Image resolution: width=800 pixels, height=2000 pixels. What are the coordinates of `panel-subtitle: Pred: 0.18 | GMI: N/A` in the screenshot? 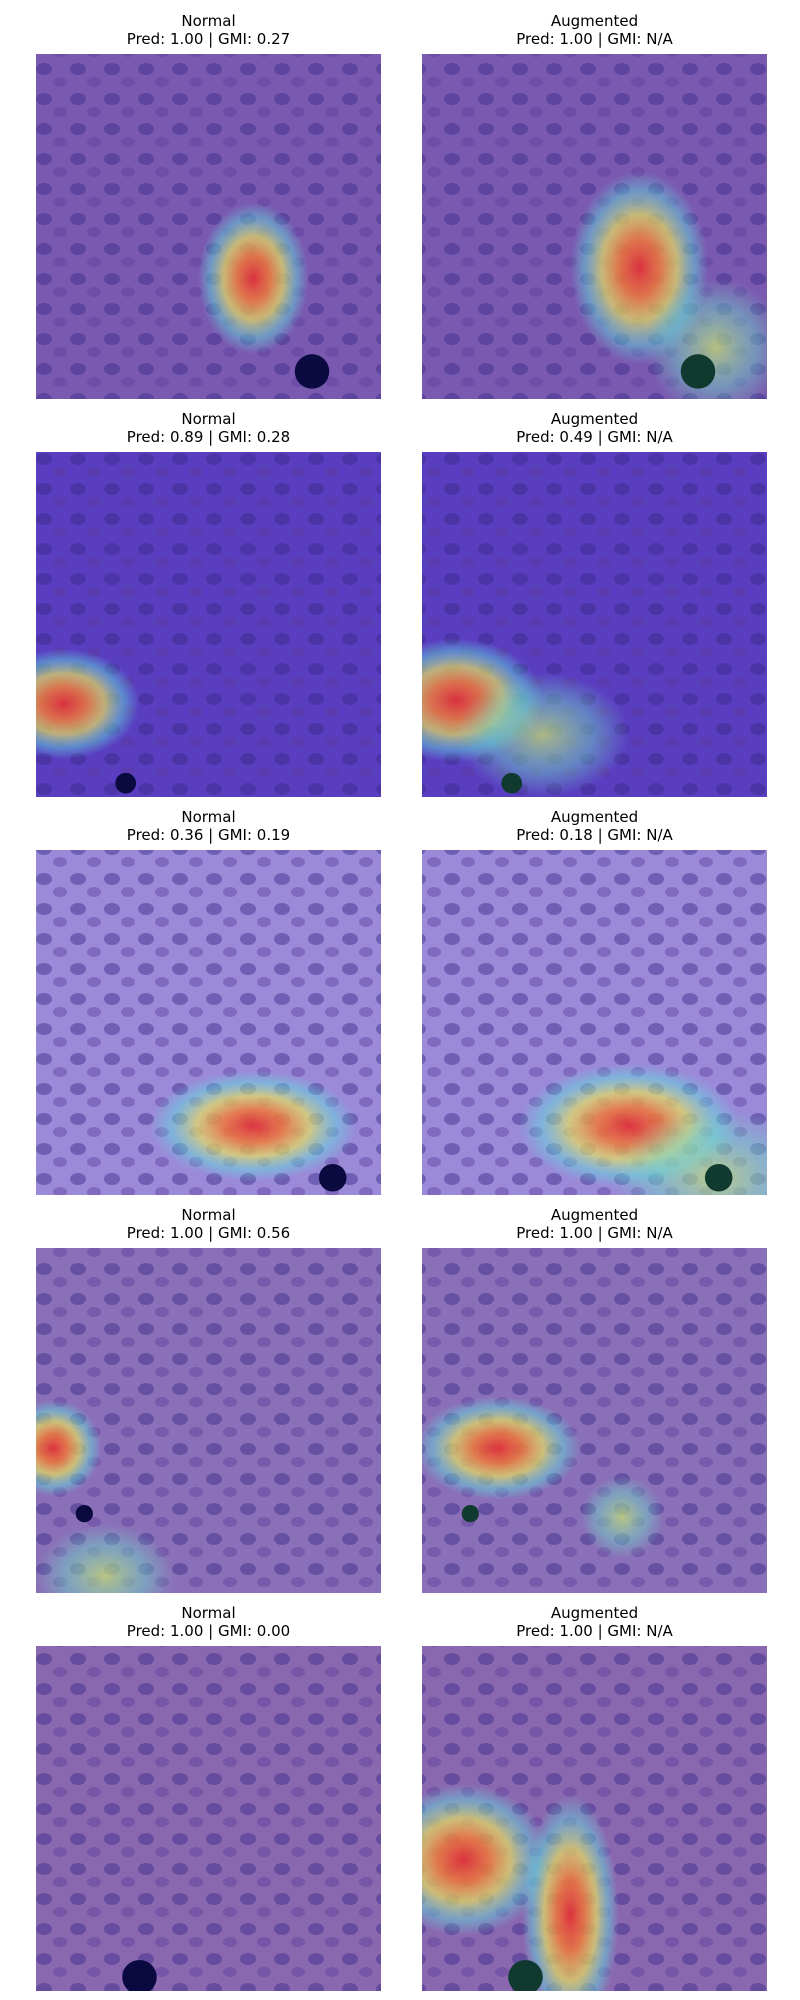 It's located at (594, 835).